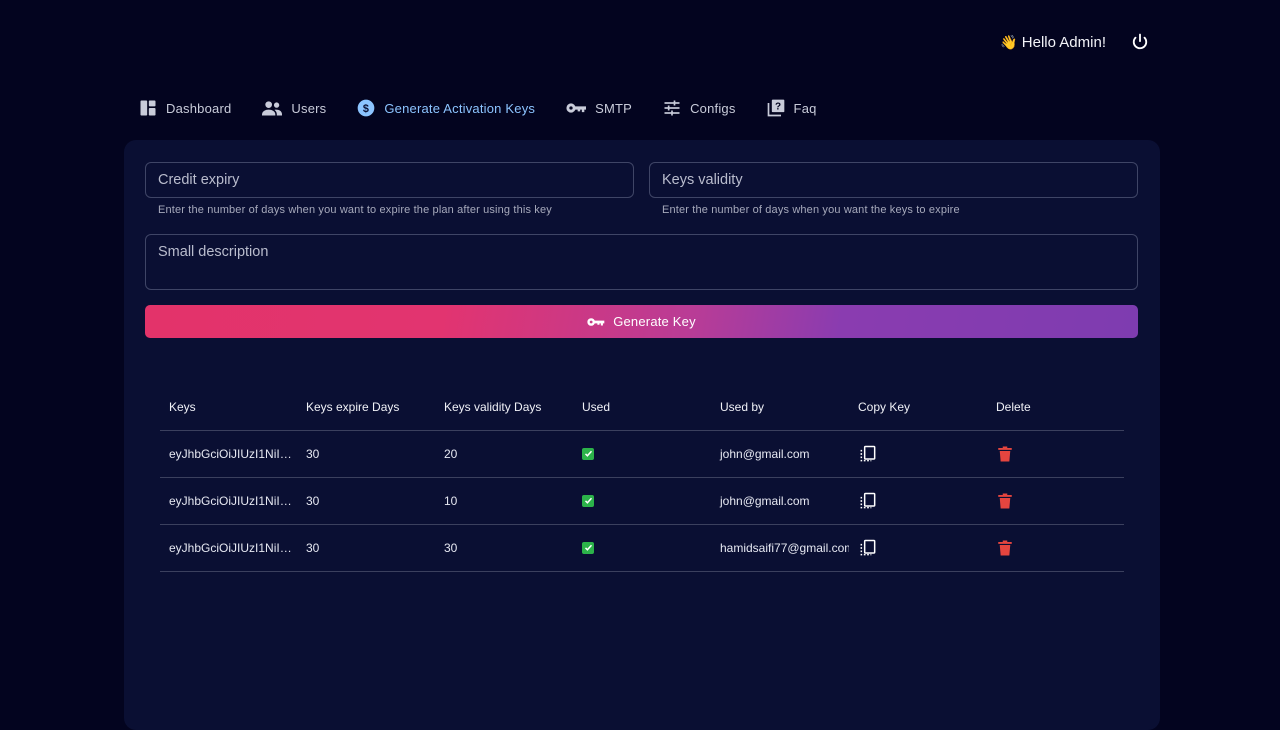 This screenshot has height=730, width=1280. I want to click on nav-label-smtp: SMTP, so click(614, 108).